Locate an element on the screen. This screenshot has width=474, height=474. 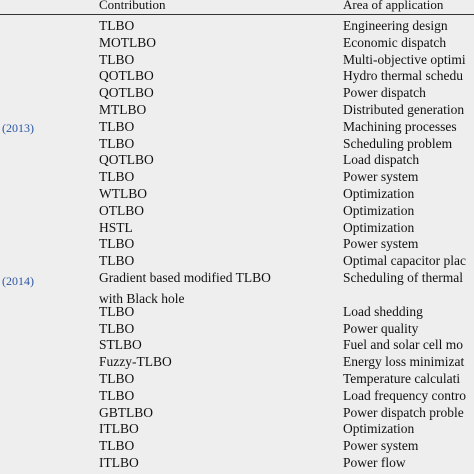
table-row: TLBO Load shedding is located at coordinates (237, 311).